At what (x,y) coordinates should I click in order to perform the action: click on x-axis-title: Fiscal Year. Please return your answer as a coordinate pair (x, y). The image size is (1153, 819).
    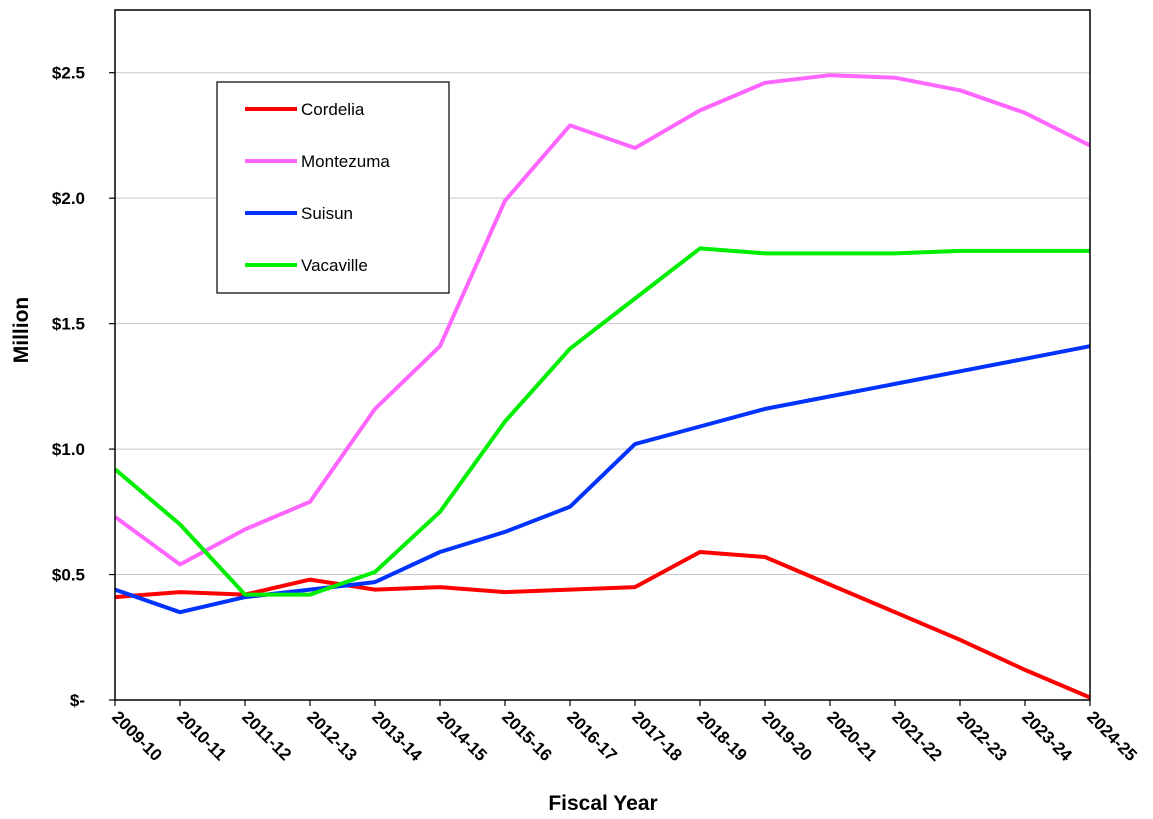
    Looking at the image, I should click on (602, 803).